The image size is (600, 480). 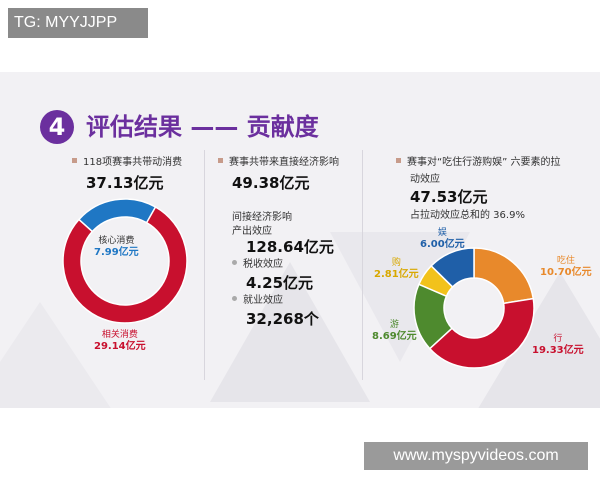 What do you see at coordinates (125, 183) in the screenshot?
I see `consumption-total: 37.13亿元` at bounding box center [125, 183].